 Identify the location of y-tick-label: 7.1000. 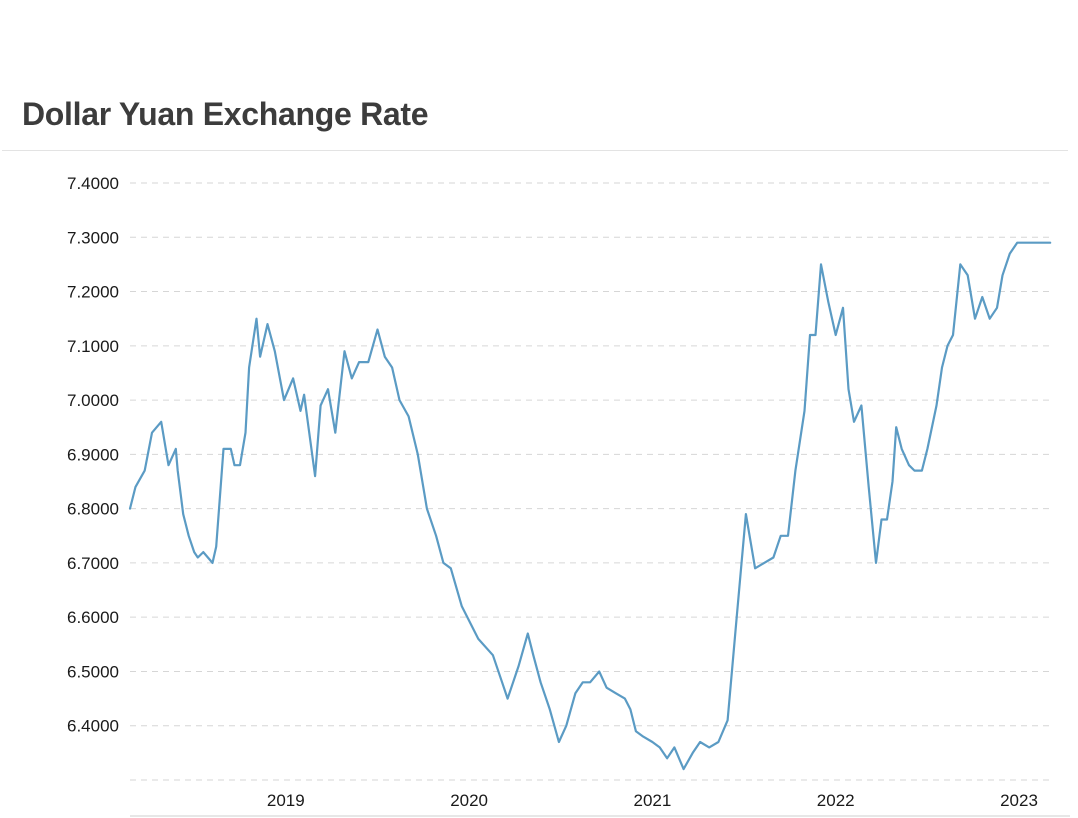
(93, 346).